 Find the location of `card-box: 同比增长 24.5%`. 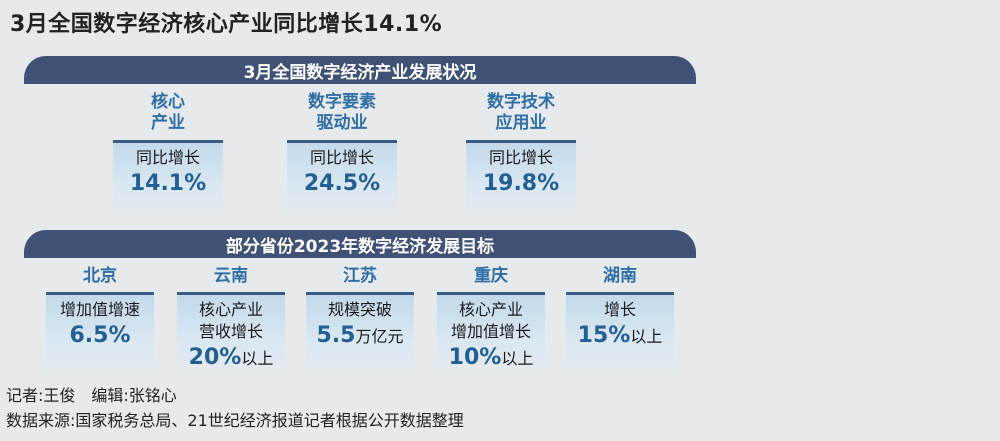

card-box: 同比增长 24.5% is located at coordinates (342, 178).